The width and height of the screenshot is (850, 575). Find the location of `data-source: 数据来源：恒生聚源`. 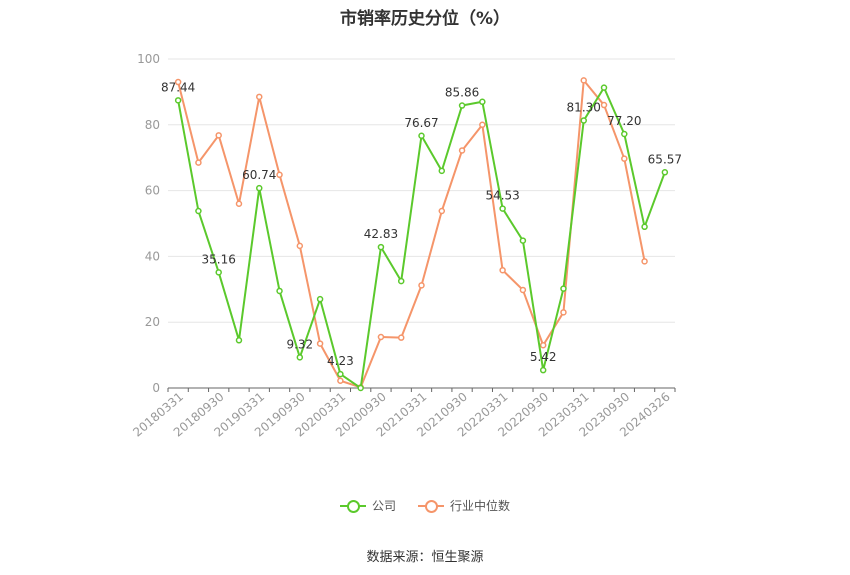

data-source: 数据来源：恒生聚源 is located at coordinates (425, 557).